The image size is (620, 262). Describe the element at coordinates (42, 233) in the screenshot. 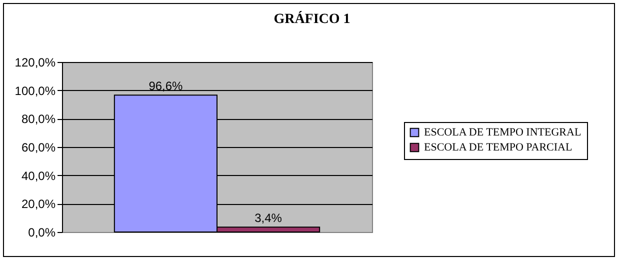

I see `y-tick-label: 0,0%` at that location.